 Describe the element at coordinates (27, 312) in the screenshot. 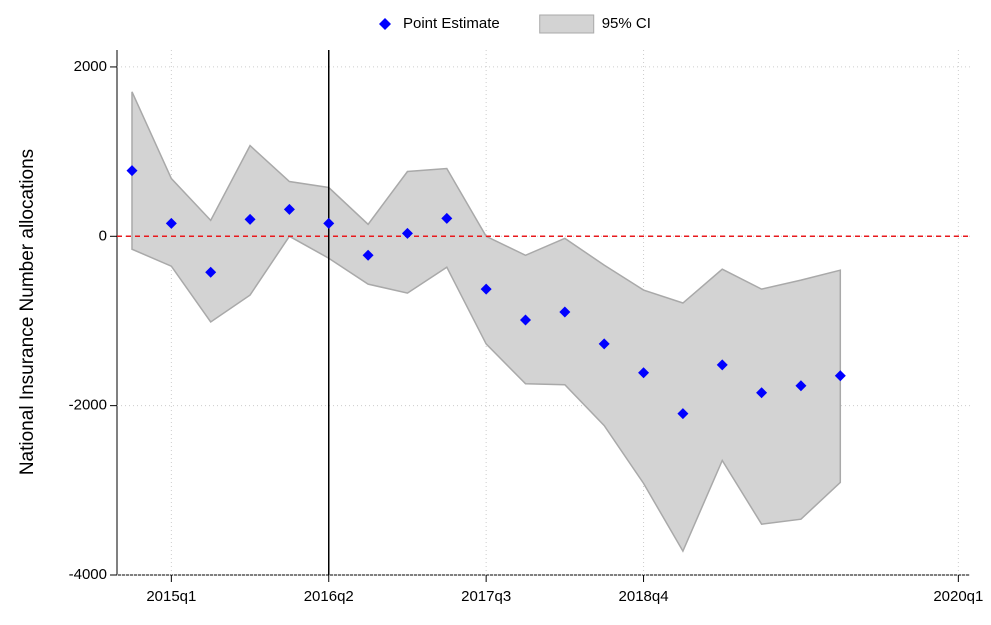

I see `y-axis-label: National Insurance Number allocations` at that location.